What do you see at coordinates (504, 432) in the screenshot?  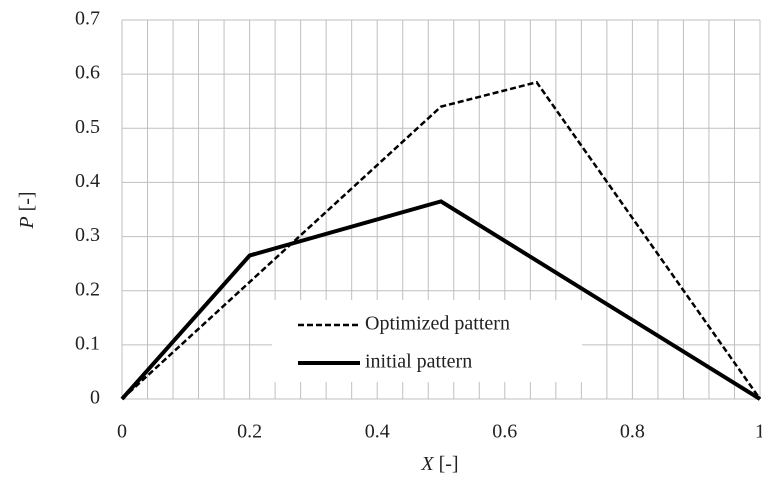 I see `x-tick-label: 0.6` at bounding box center [504, 432].